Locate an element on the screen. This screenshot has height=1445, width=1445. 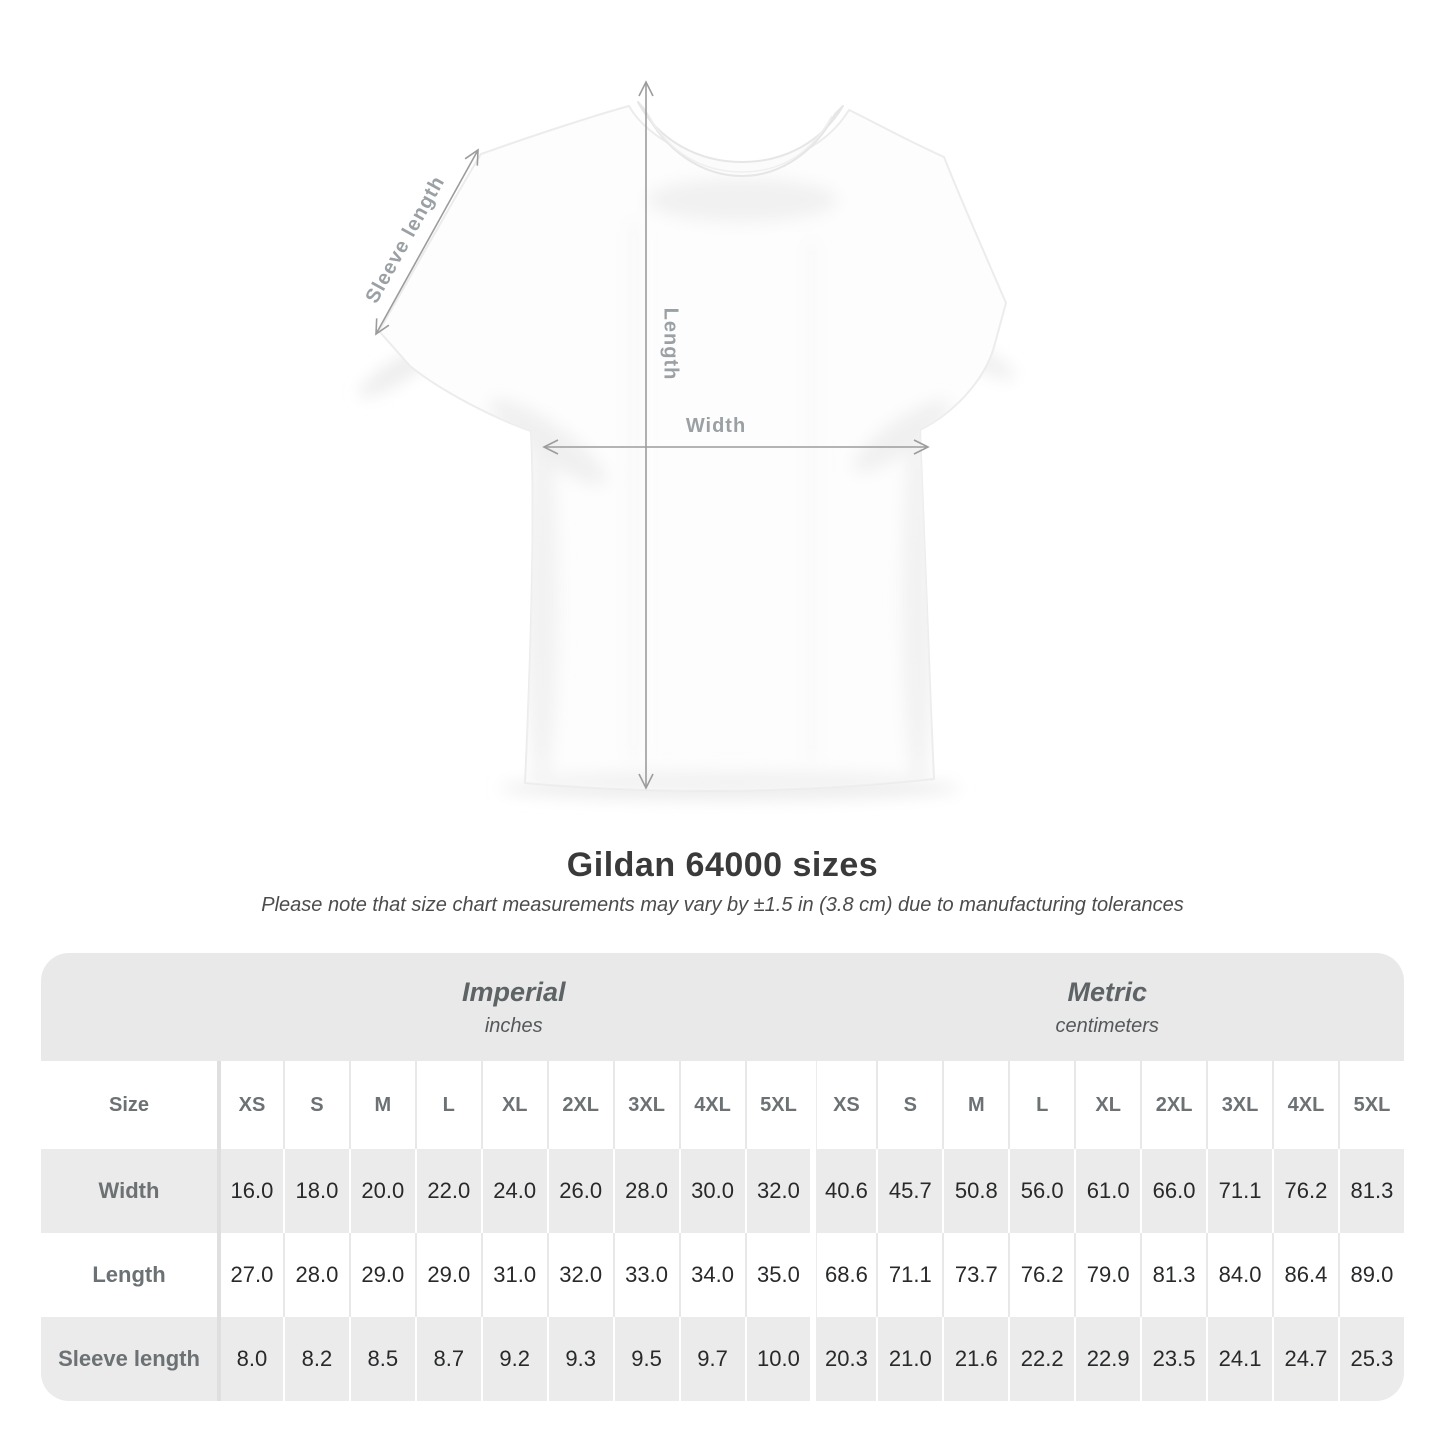
metric-section-header: Metric centimeters is located at coordinates (1107, 1007).